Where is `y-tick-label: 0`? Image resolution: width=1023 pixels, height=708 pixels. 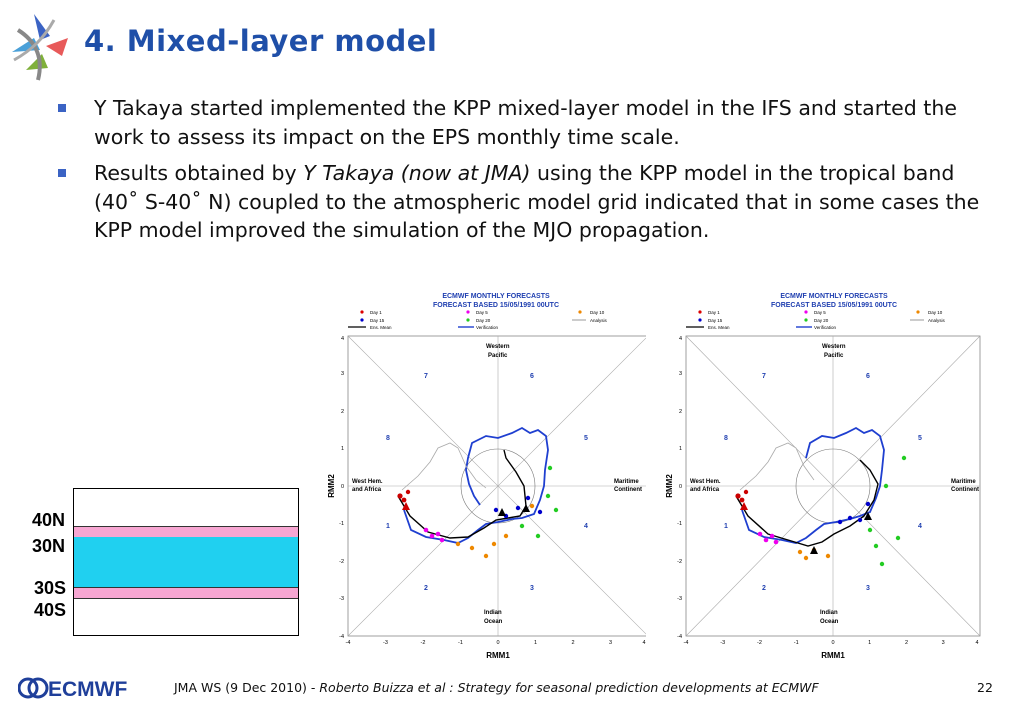 y-tick-label: 0 is located at coordinates (342, 487).